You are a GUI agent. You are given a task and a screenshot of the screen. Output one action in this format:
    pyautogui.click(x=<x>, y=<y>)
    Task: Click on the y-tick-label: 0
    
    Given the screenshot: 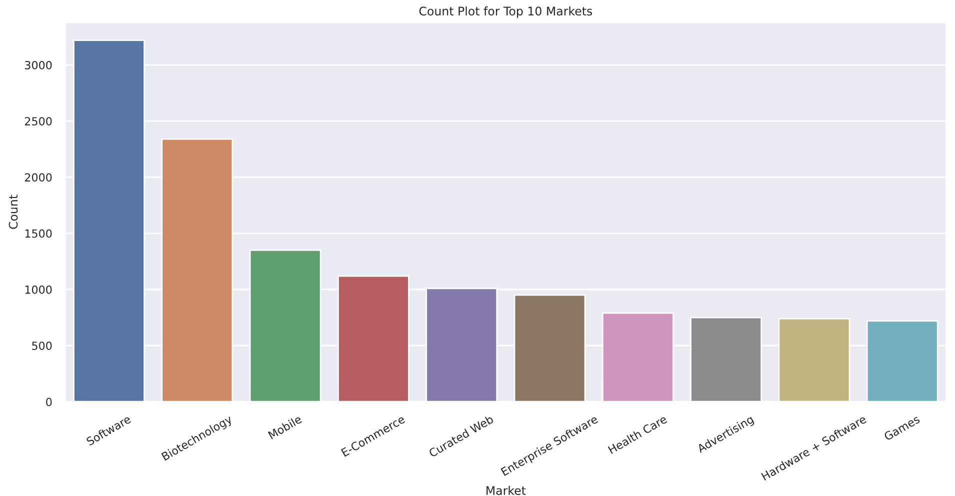 What is the action you would take?
    pyautogui.click(x=49, y=402)
    